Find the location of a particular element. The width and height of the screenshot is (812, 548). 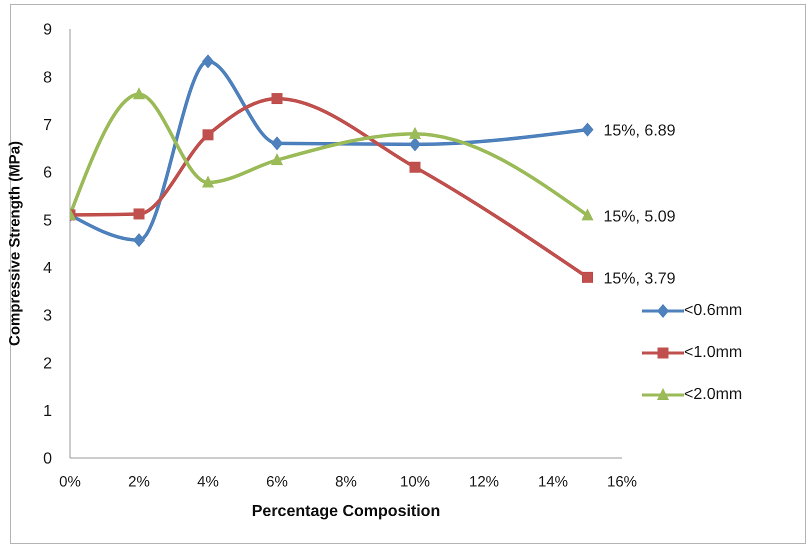

y-tick-label: 0 is located at coordinates (47, 459).